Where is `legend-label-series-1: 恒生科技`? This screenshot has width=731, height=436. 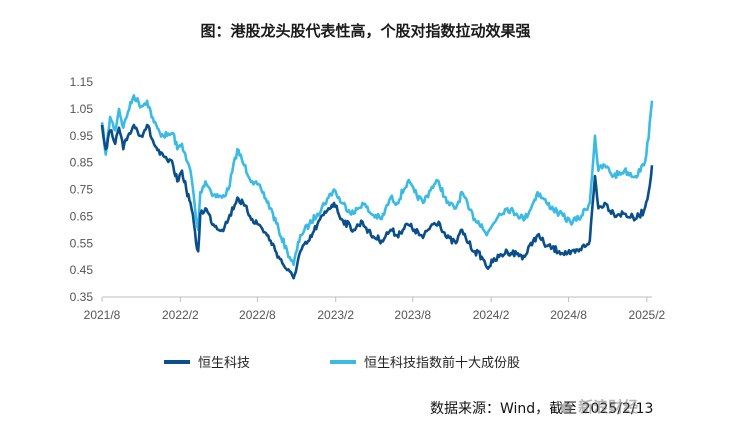 legend-label-series-1: 恒生科技 is located at coordinates (224, 363).